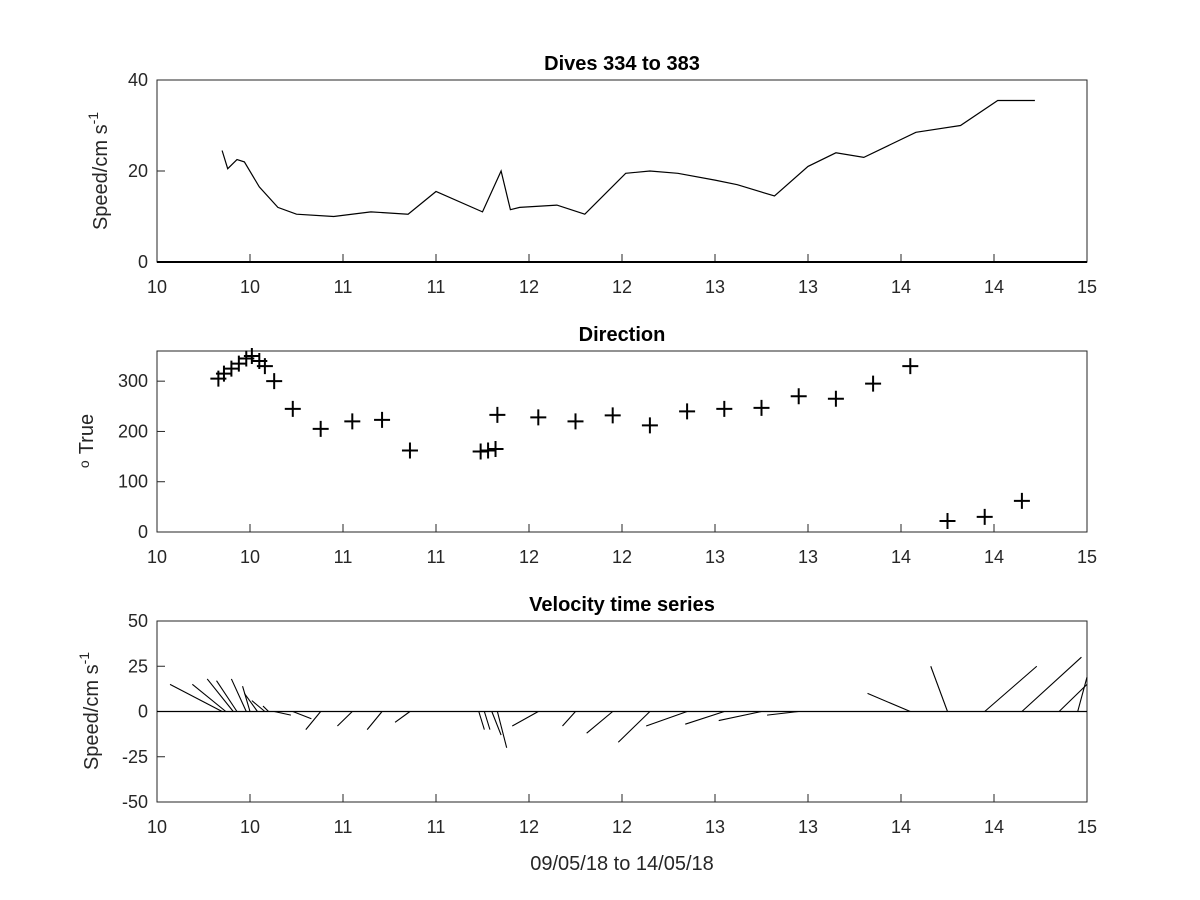  Describe the element at coordinates (622, 702) in the screenshot. I see `velocity-sticks` at that location.